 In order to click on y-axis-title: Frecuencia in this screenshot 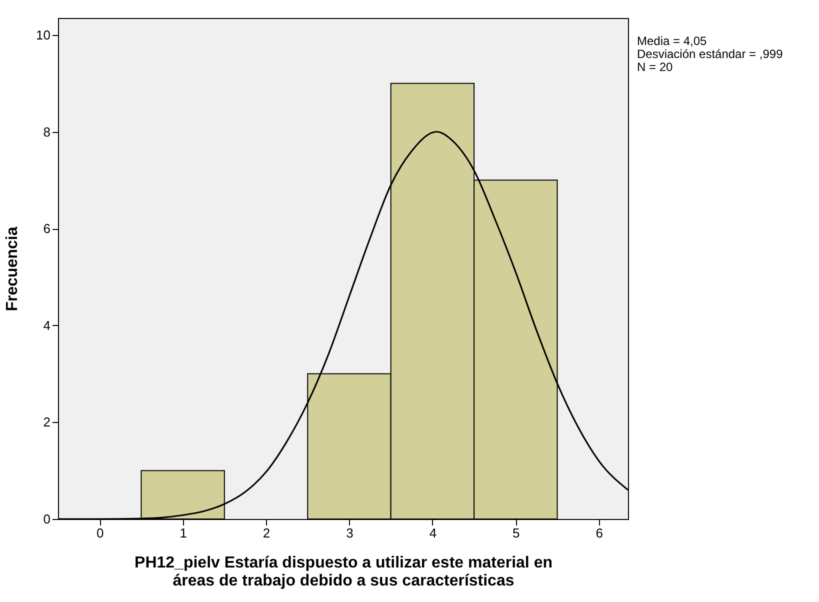, I will do `click(13, 269)`.